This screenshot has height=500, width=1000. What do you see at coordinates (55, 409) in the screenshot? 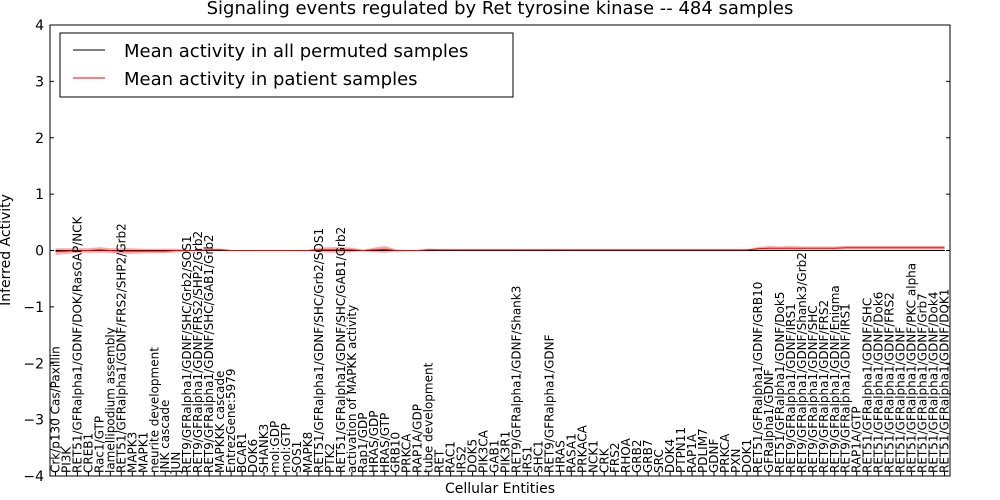
I see `x-tick-label: Crk/p130 Cas/Paxillin` at bounding box center [55, 409].